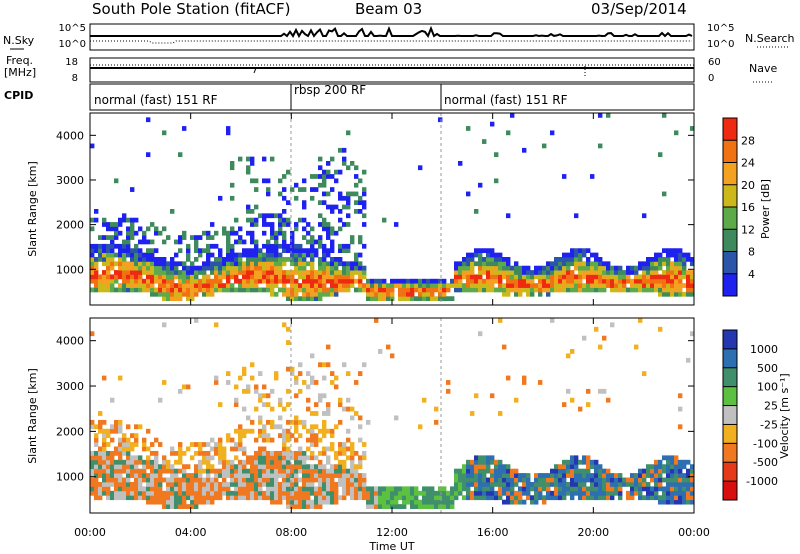  Describe the element at coordinates (19, 60) in the screenshot. I see `freq-label-top: Freq.` at that location.